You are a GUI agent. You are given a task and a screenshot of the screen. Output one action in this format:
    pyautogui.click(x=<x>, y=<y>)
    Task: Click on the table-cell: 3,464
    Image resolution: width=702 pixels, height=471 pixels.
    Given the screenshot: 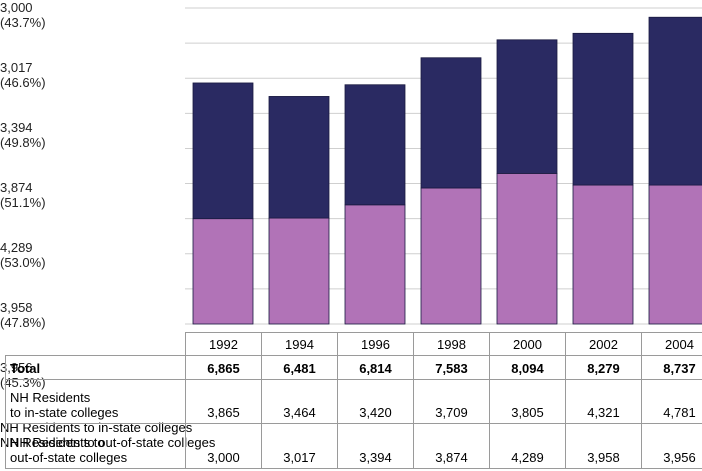 What is the action you would take?
    pyautogui.click(x=299, y=401)
    